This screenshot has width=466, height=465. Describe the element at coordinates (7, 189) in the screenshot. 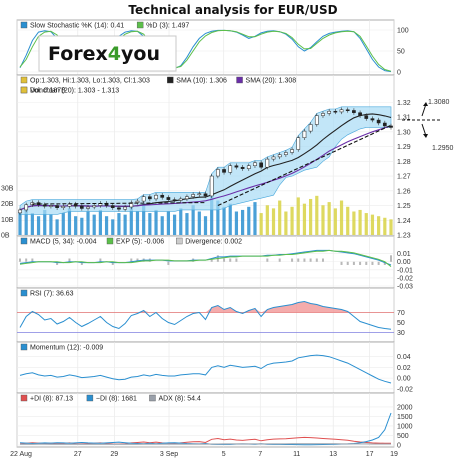

I see `volume-tick-0: 30B` at that location.